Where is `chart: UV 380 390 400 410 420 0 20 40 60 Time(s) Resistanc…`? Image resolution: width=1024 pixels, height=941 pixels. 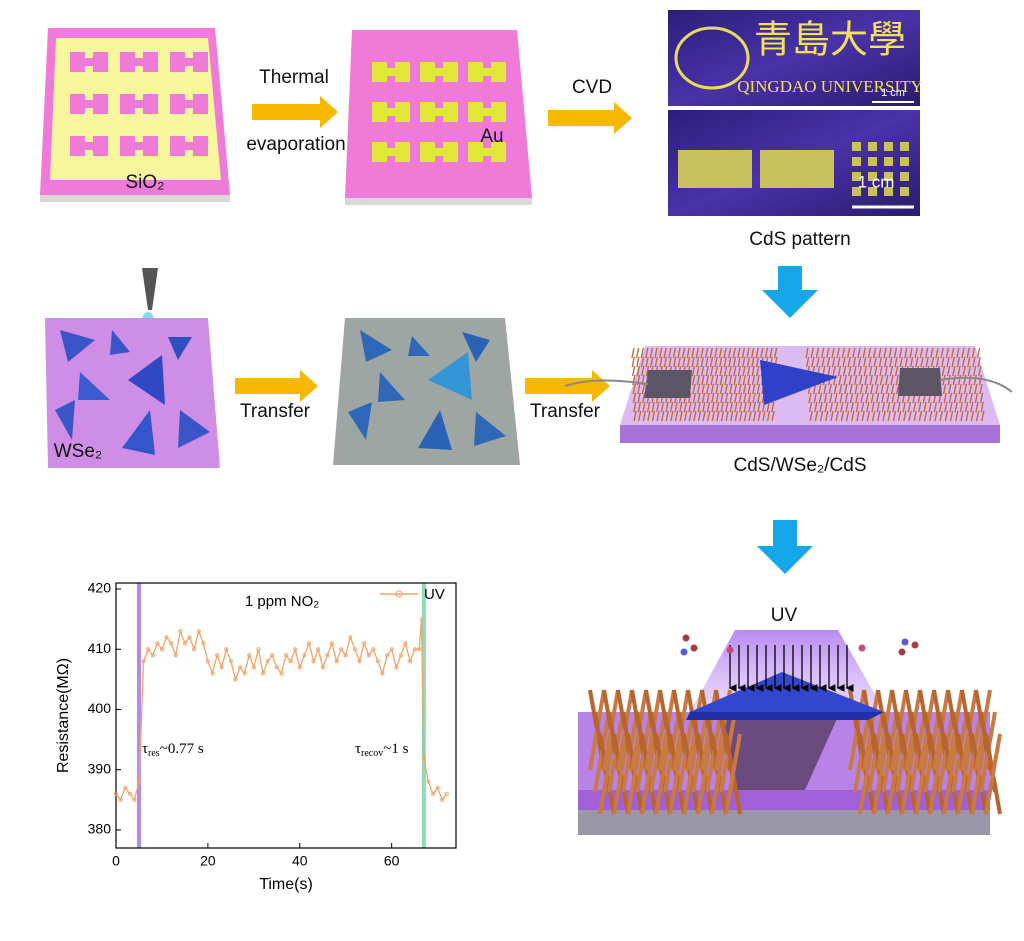 chart: UV 380 390 400 410 420 0 20 40 60 Time(s) Resistanc… is located at coordinates (256, 736).